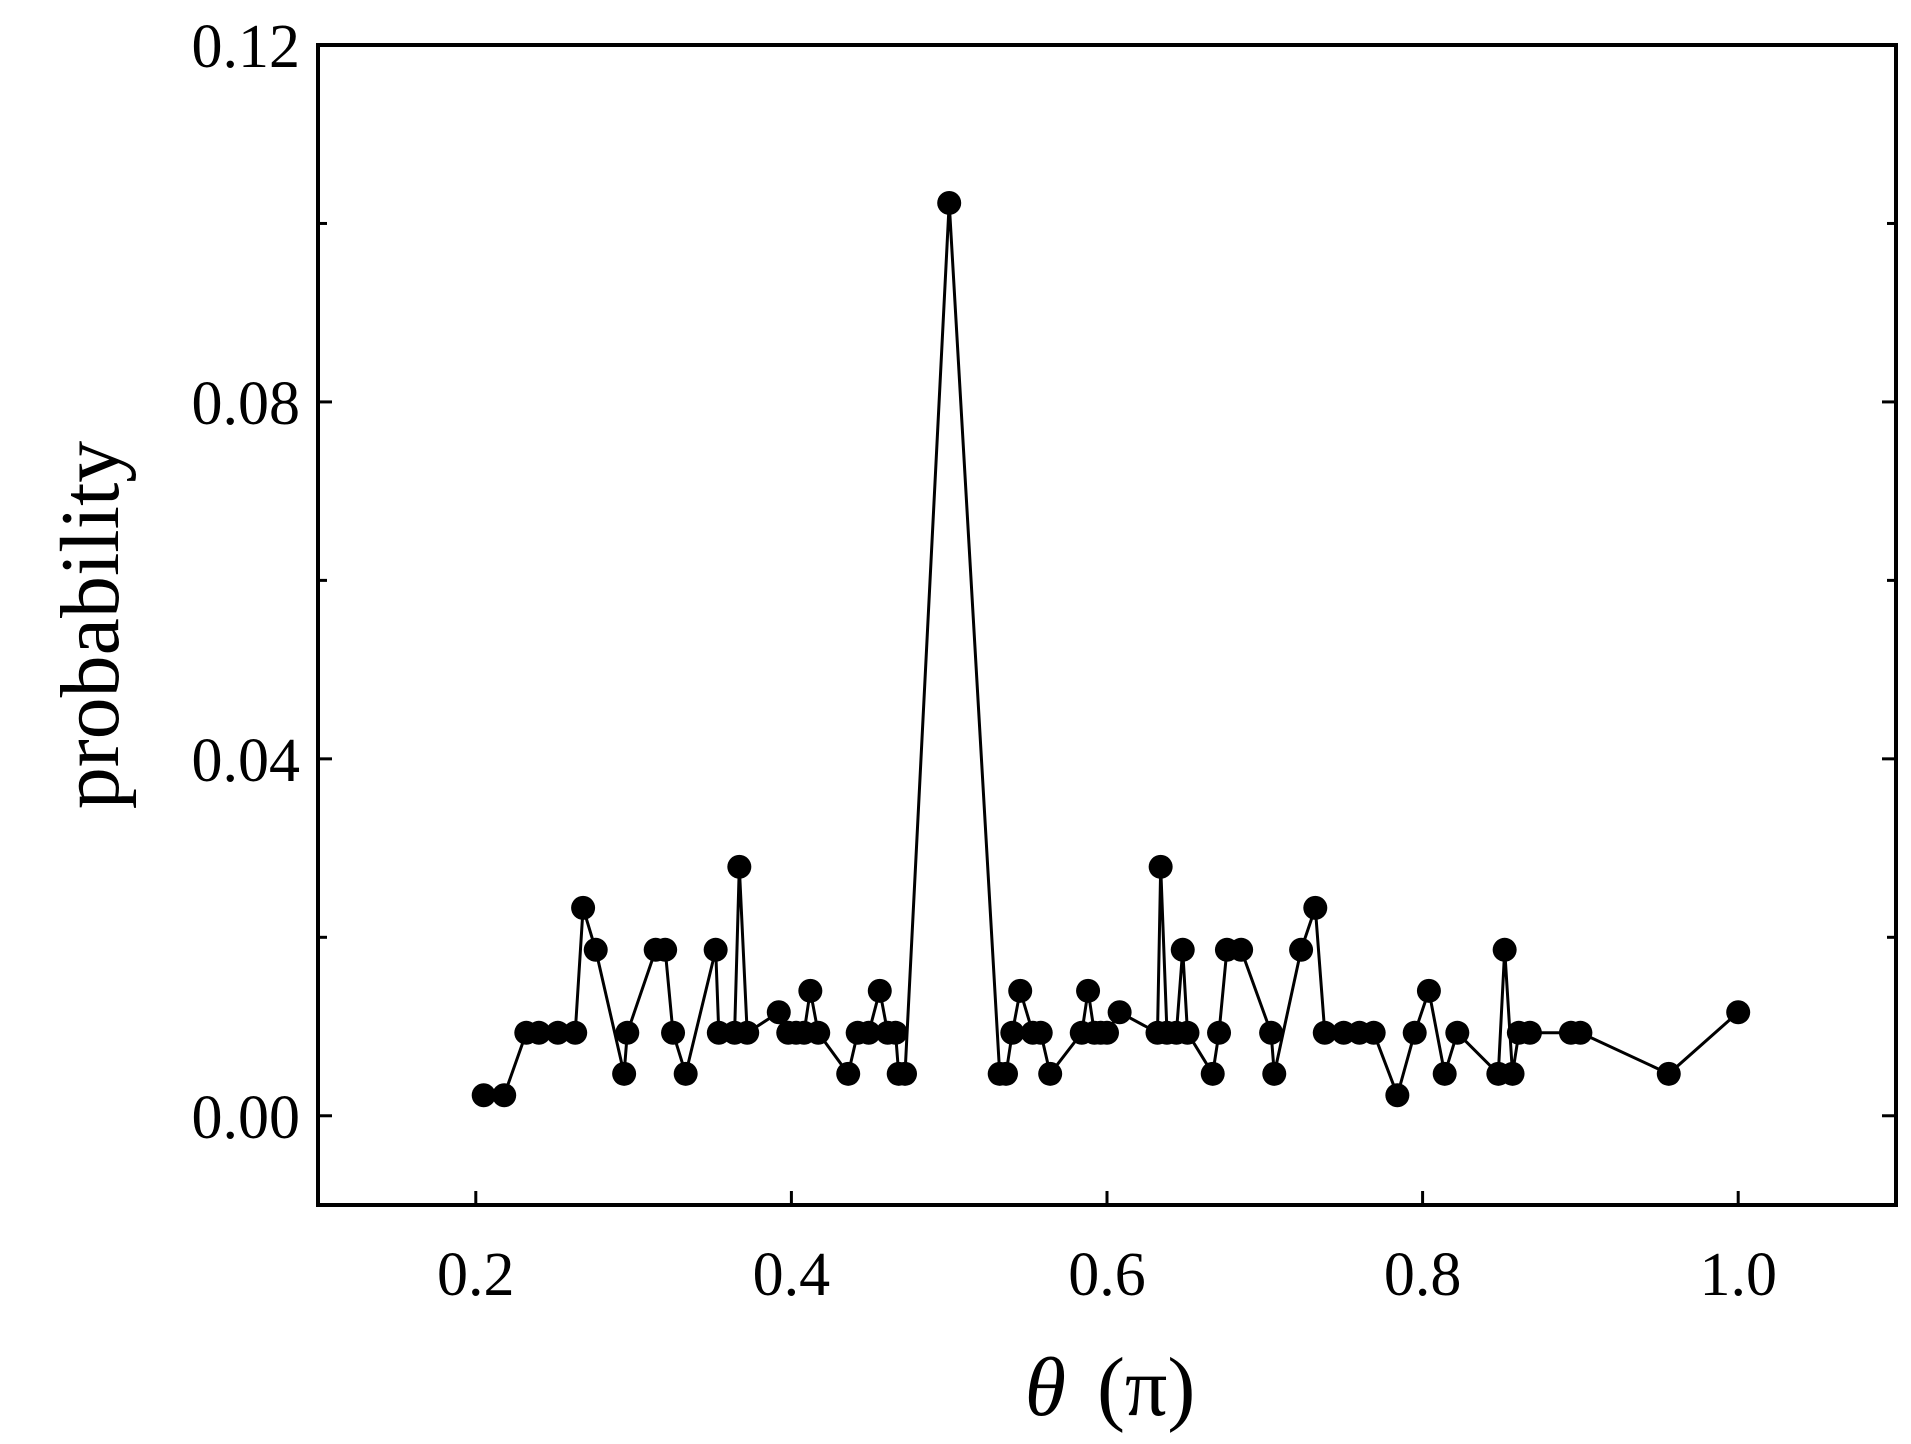  What do you see at coordinates (476, 1275) in the screenshot?
I see `x-tick-label: 0.2` at bounding box center [476, 1275].